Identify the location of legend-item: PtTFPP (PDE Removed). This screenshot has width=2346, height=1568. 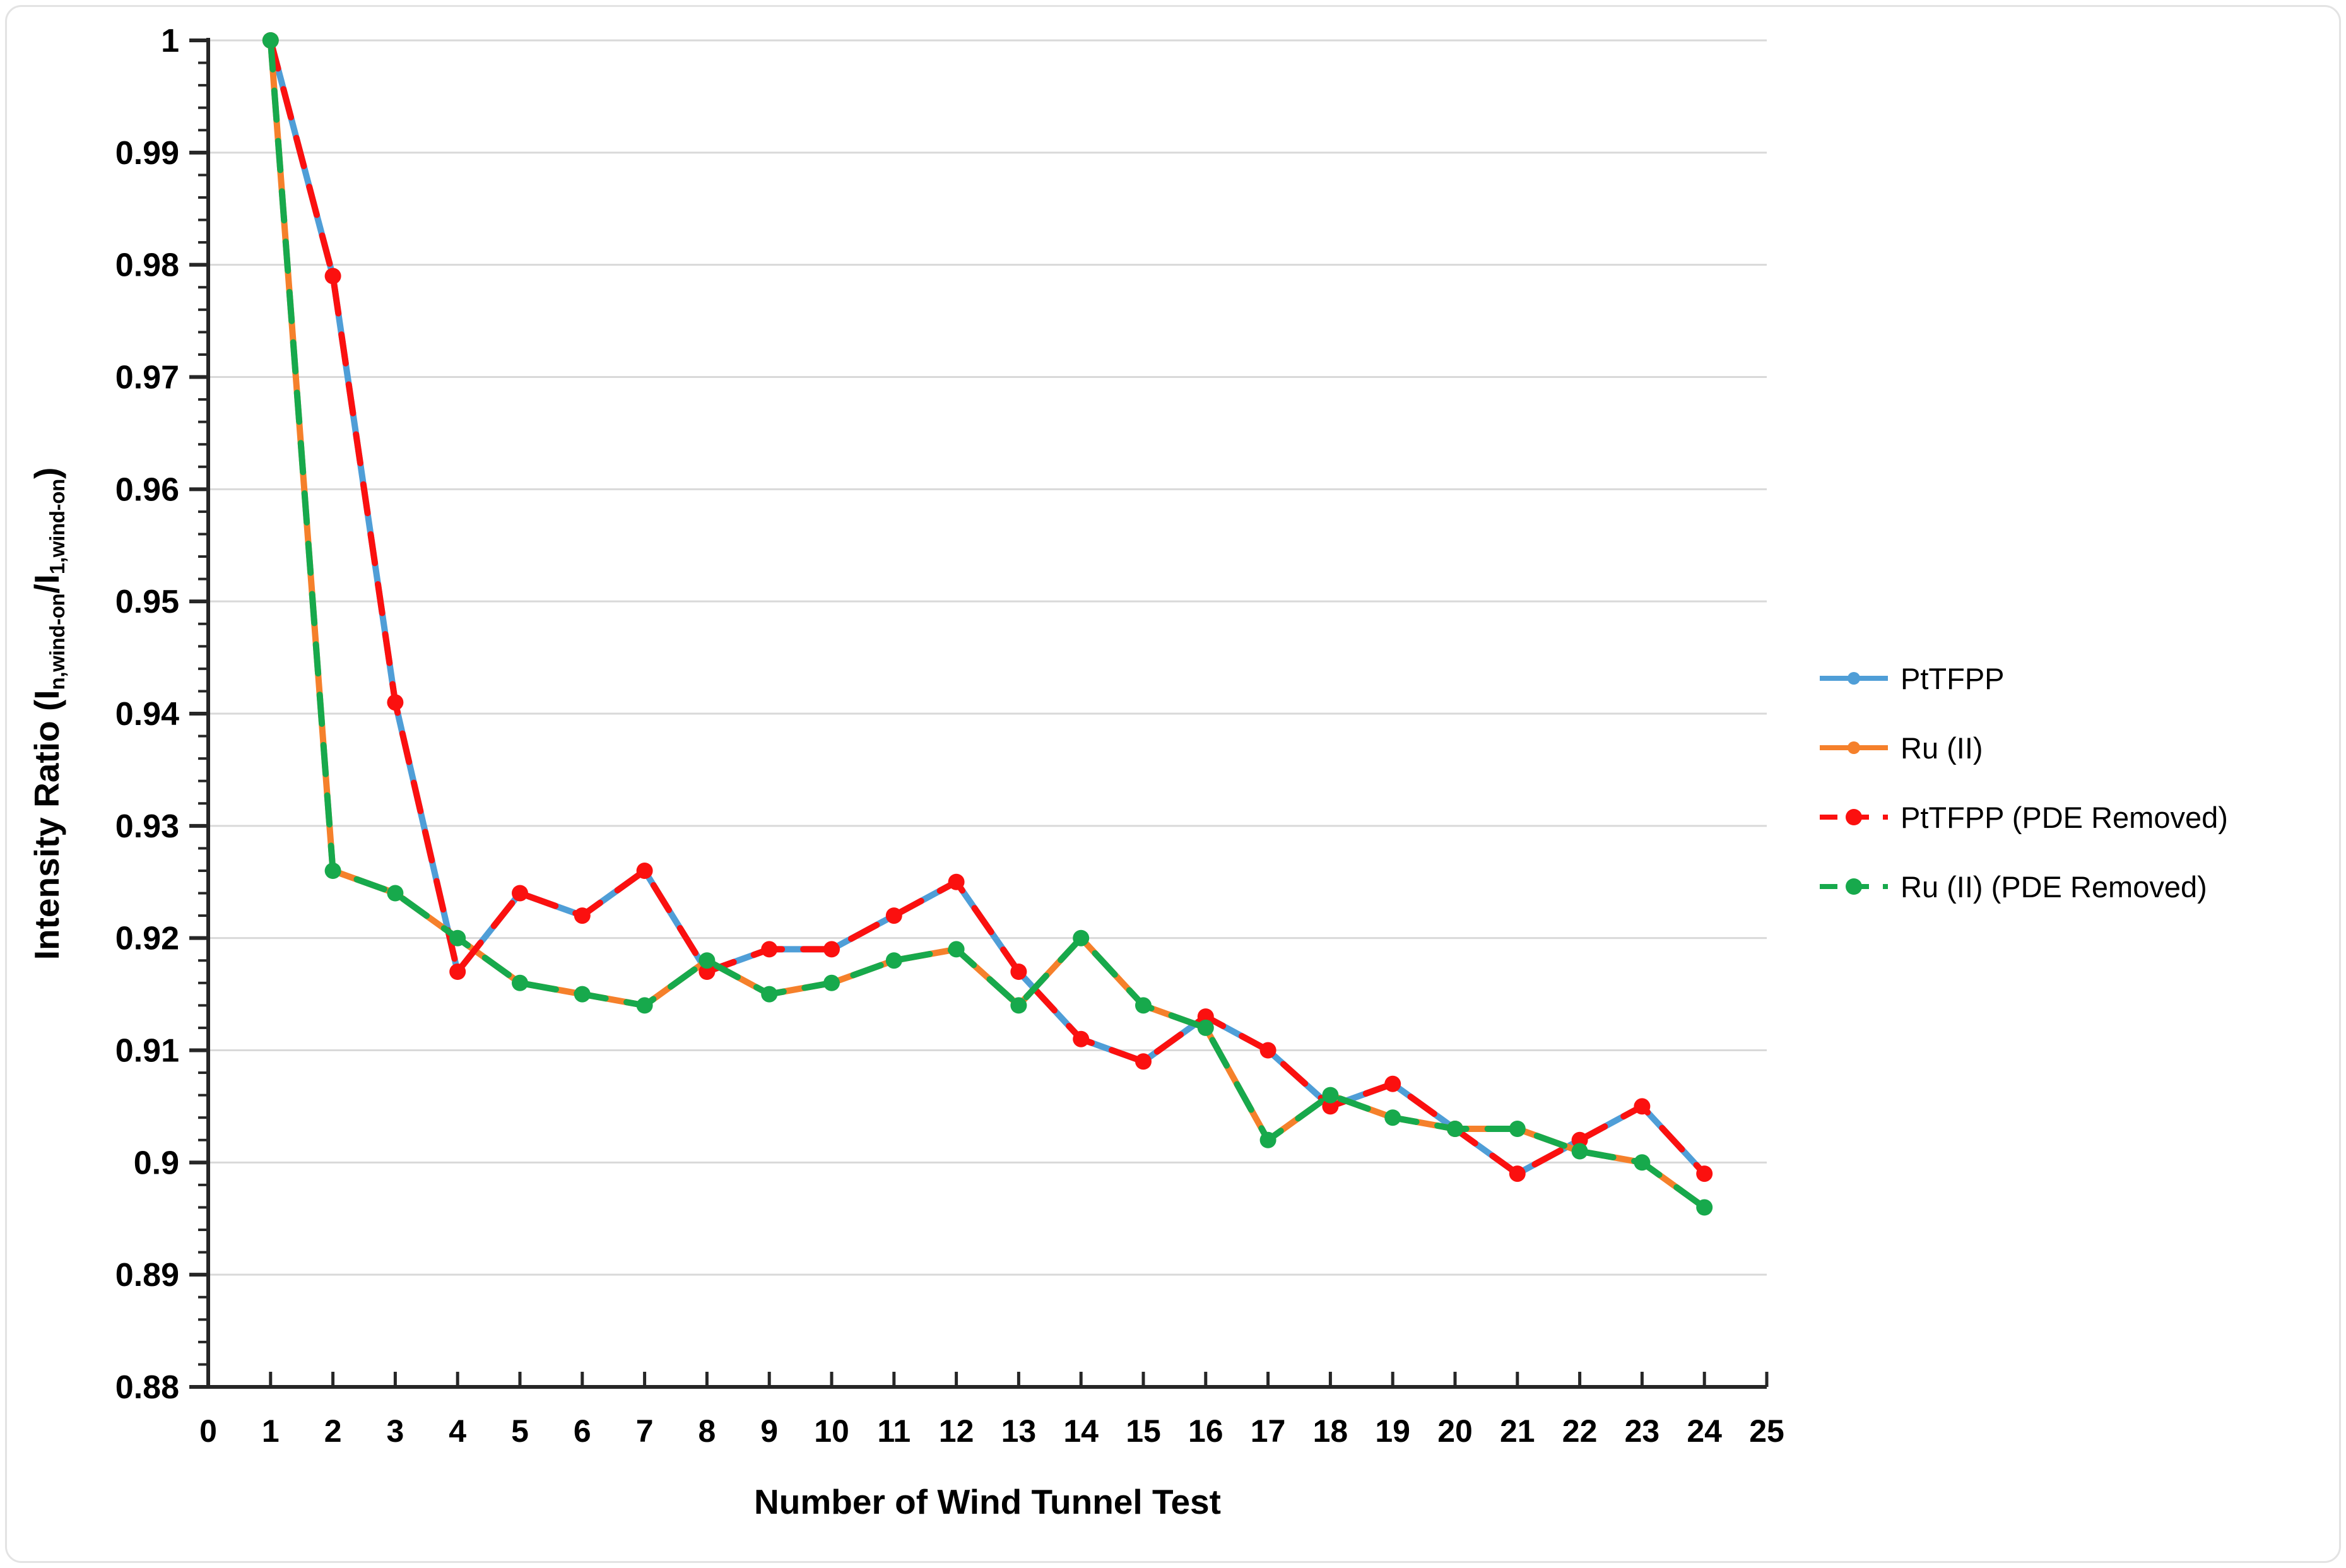
(2023, 817).